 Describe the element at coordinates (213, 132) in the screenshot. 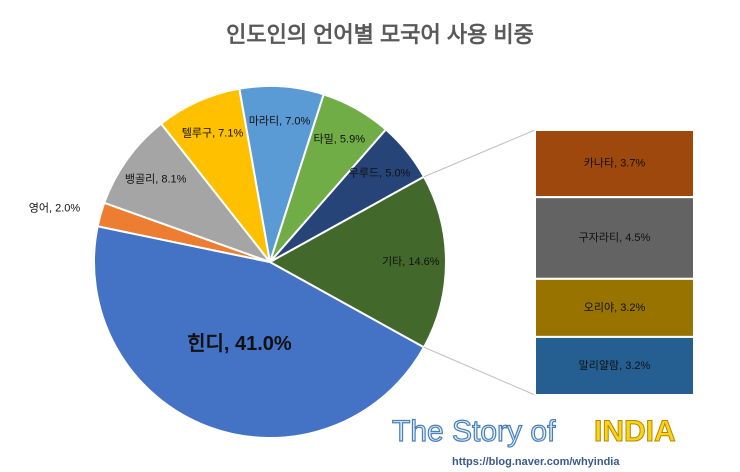

I see `data-label: 텔루구, 7.1%` at that location.